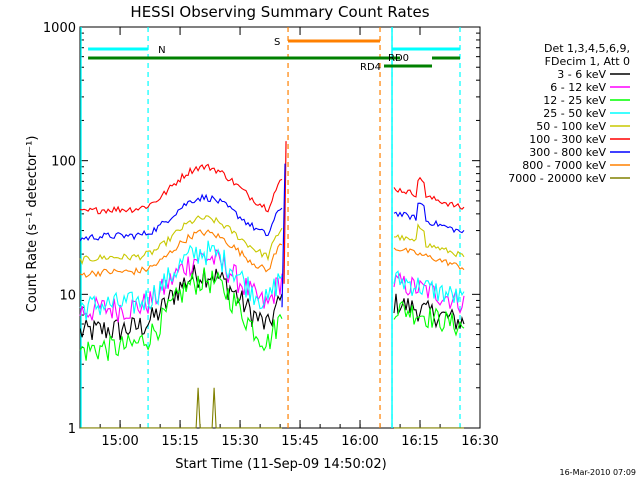 The image size is (640, 480). What do you see at coordinates (32, 224) in the screenshot?
I see `y-axis-label: Count Rate (s⁻¹ detector⁻¹)` at bounding box center [32, 224].